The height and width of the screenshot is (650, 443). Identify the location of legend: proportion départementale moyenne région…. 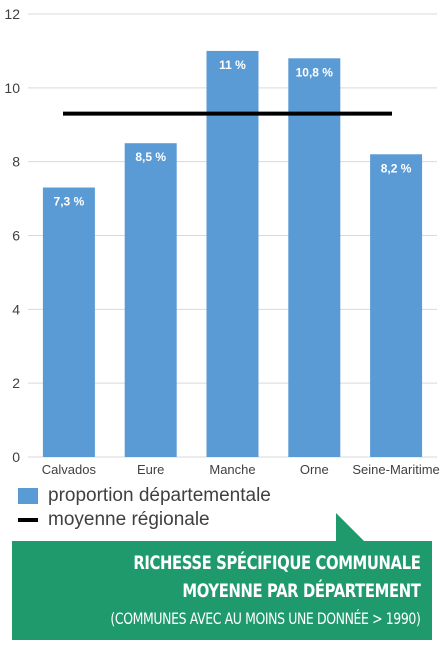
(144, 508).